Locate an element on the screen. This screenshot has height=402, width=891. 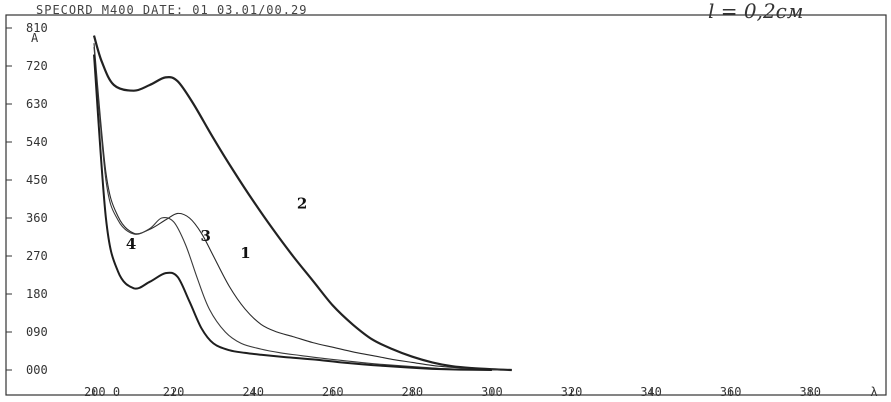
series-label-3: 3 is located at coordinates (205, 236).